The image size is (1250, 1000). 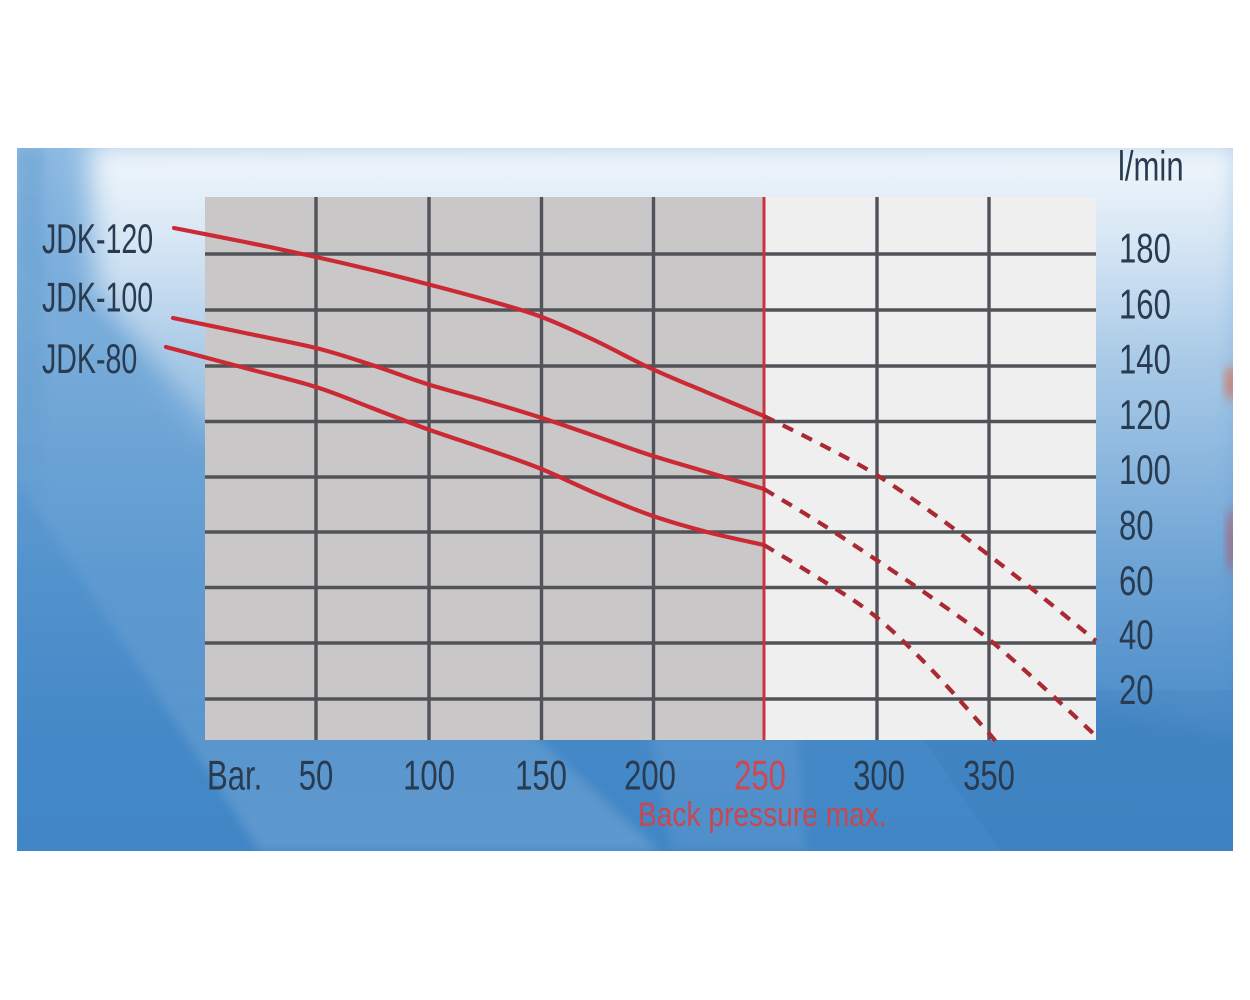 I want to click on svg-text: 150, so click(x=541, y=775).